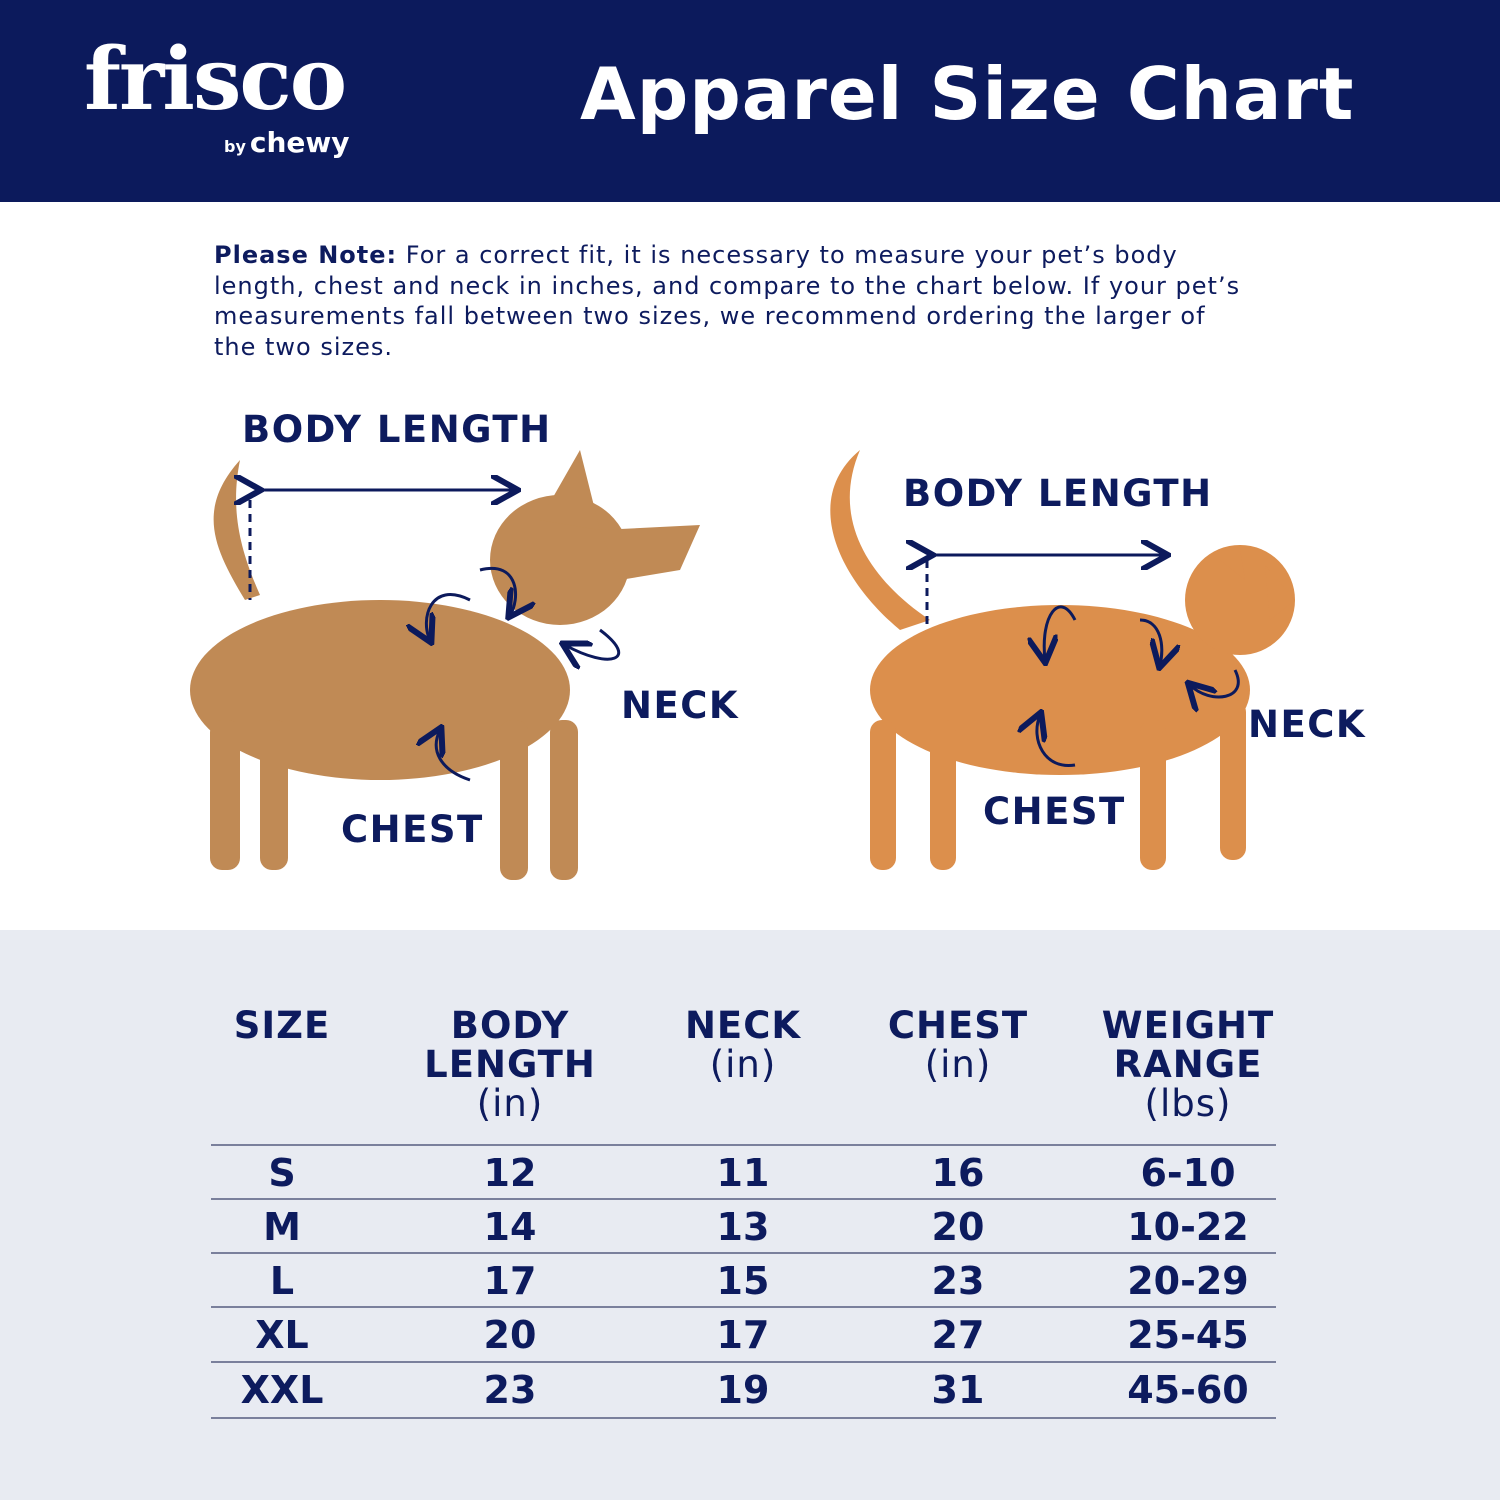 This screenshot has height=1500, width=1500. I want to click on cat-chest-label: CHEST, so click(1054, 811).